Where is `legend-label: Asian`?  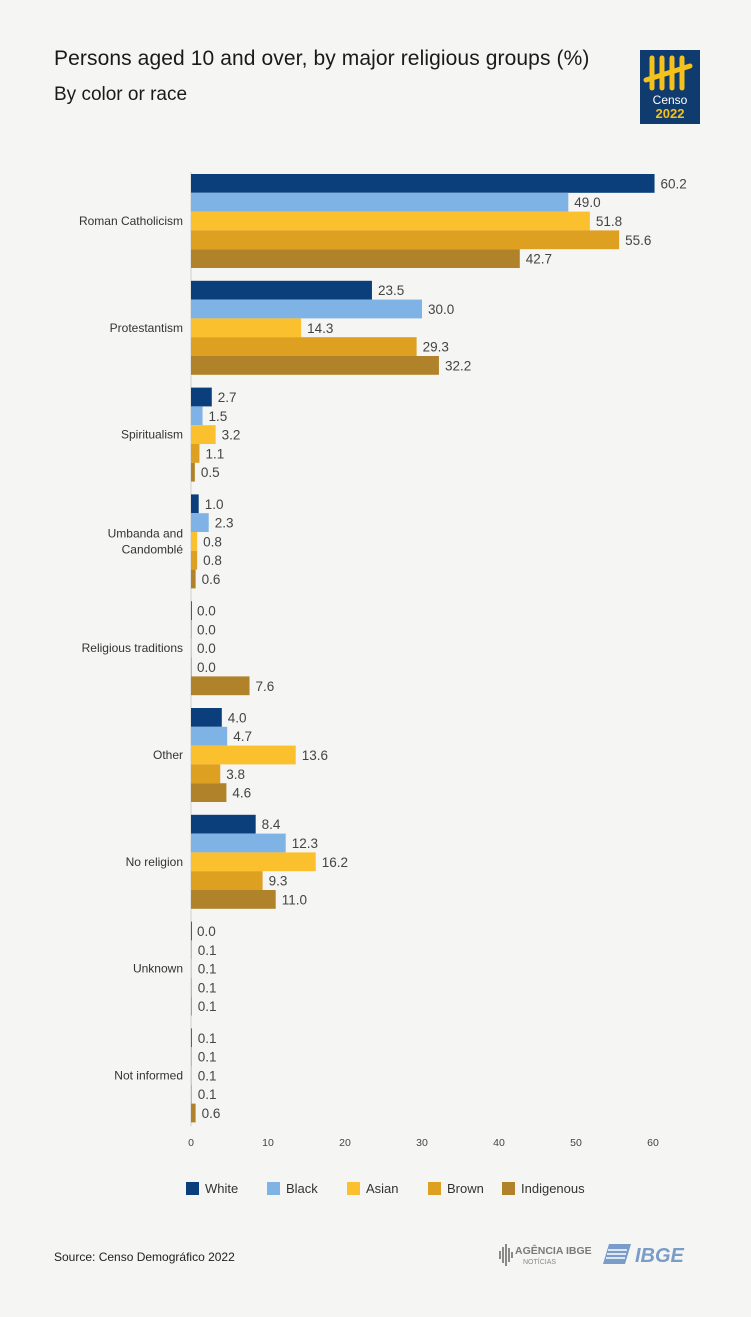 legend-label: Asian is located at coordinates (382, 1188).